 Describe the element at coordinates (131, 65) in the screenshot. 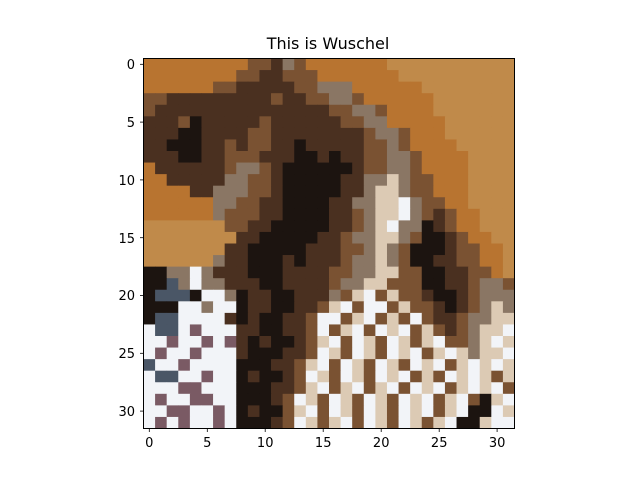

I see `y-tick-label: 0` at that location.